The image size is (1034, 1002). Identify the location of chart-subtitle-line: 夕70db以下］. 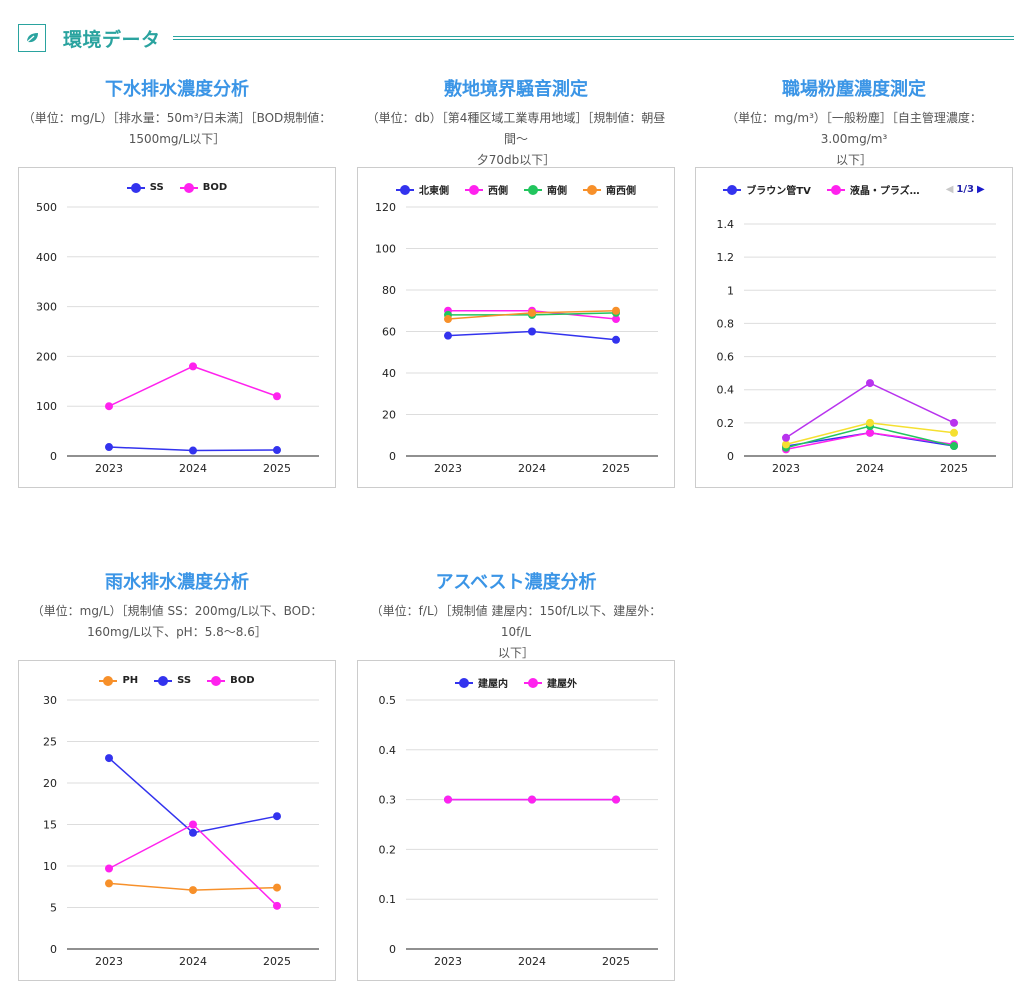
(516, 160).